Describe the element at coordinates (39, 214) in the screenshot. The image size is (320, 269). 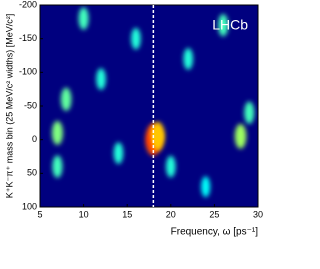
I see `x-tick-label: 5` at that location.